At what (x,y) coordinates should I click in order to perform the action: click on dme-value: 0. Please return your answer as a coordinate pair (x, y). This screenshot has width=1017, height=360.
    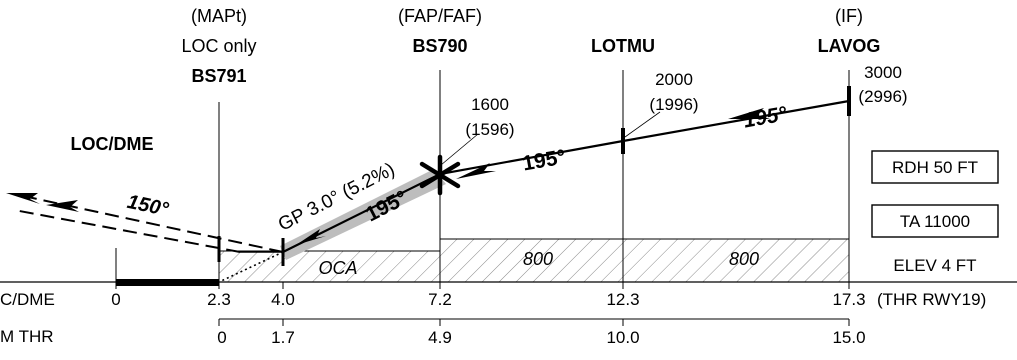
    Looking at the image, I should click on (115, 299).